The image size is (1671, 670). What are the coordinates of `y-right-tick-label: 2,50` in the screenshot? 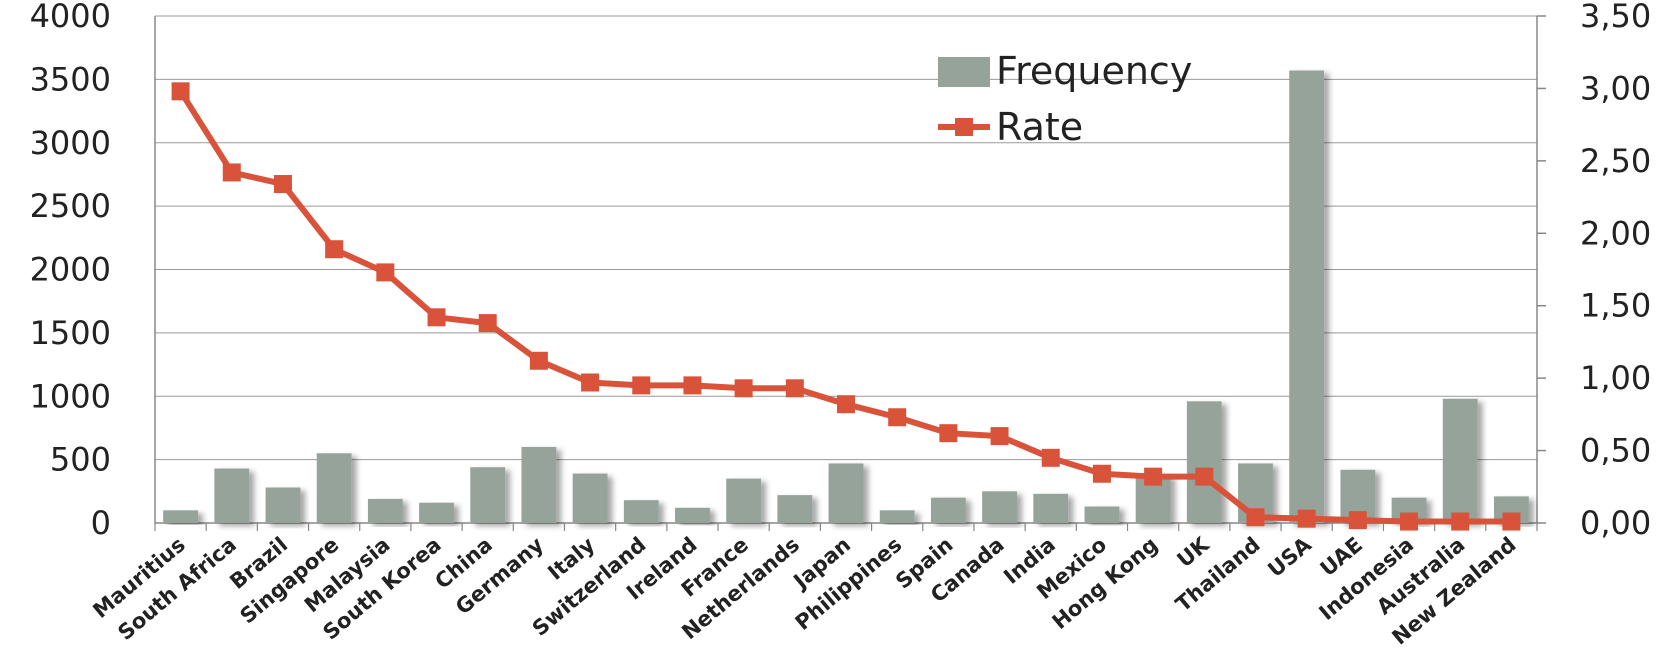 It's located at (1615, 161).